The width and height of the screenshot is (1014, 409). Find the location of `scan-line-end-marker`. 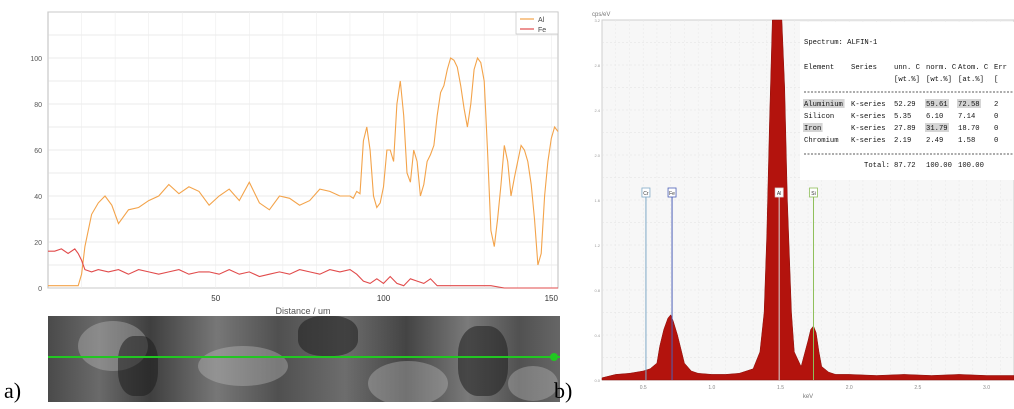

scan-line-end-marker is located at coordinates (554, 357).